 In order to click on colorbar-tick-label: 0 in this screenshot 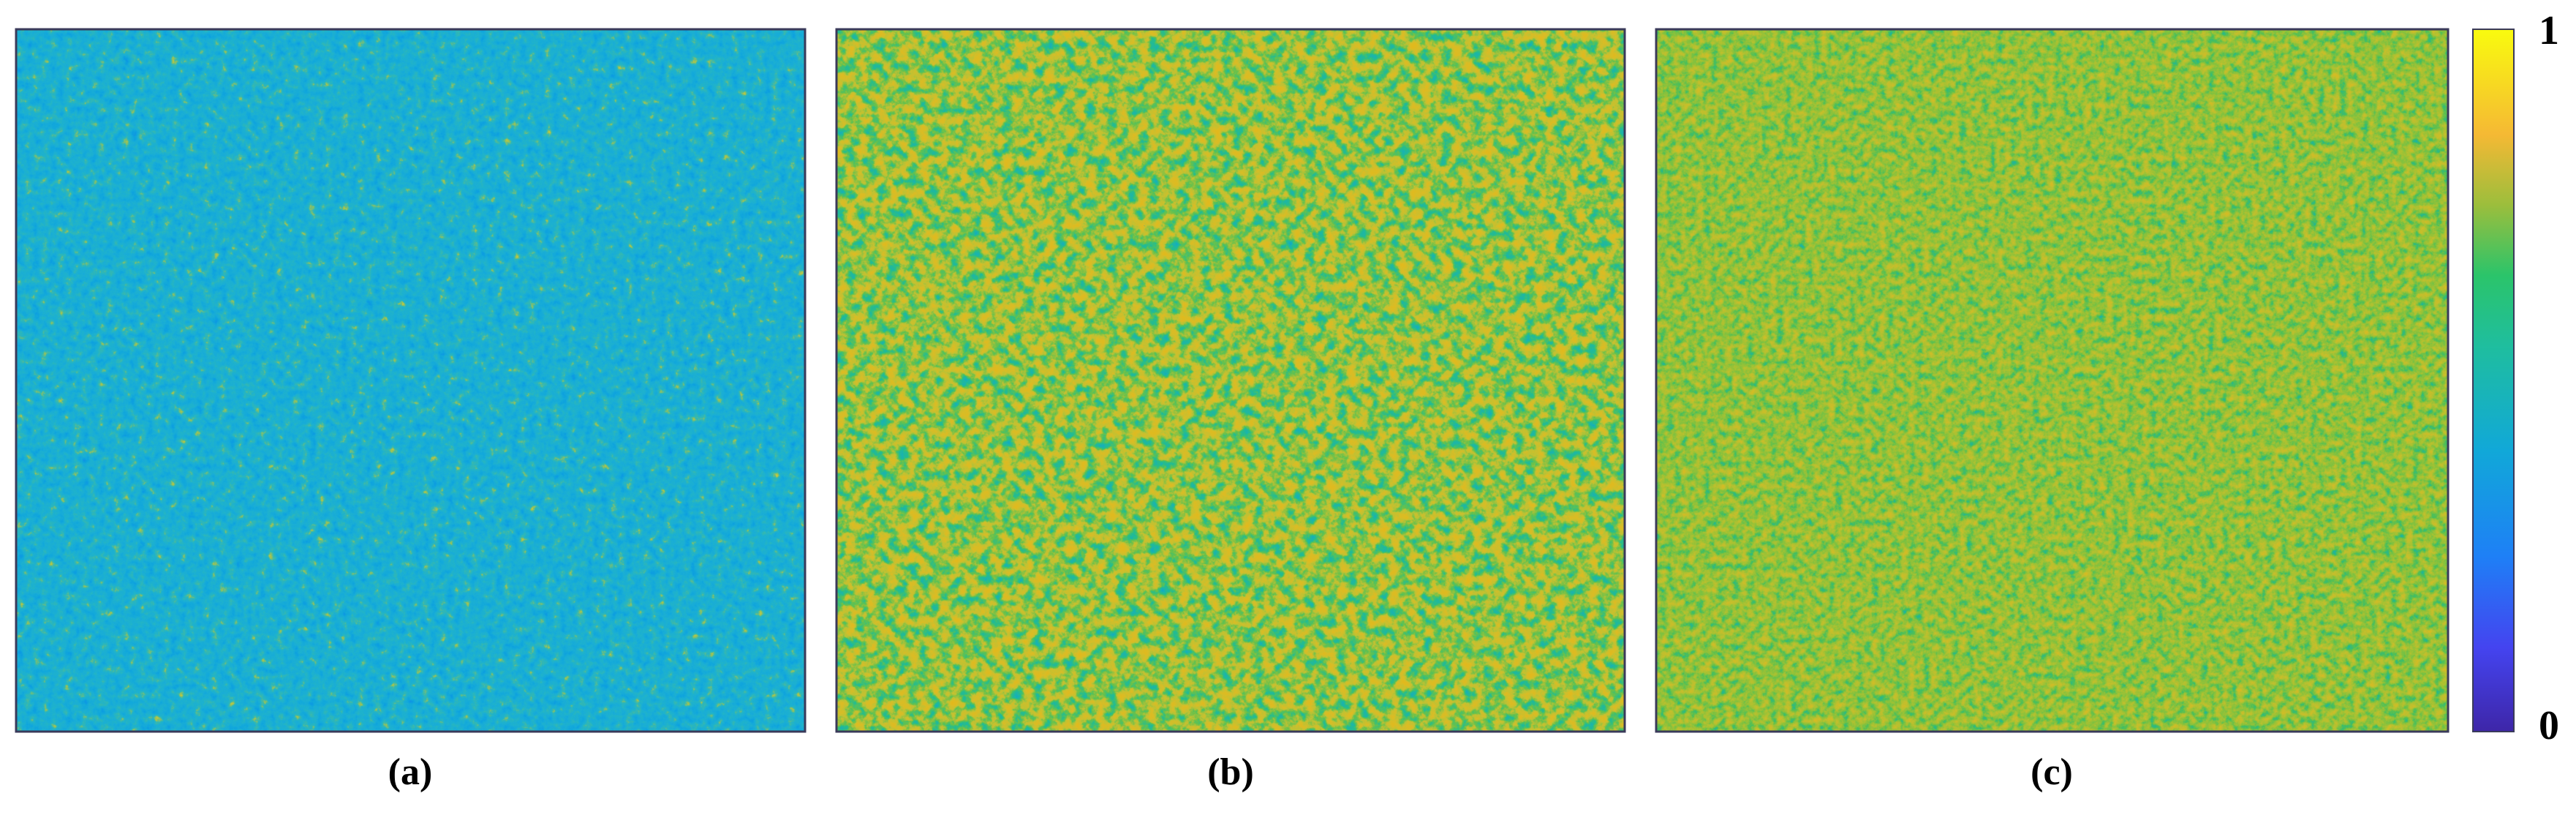, I will do `click(2549, 725)`.